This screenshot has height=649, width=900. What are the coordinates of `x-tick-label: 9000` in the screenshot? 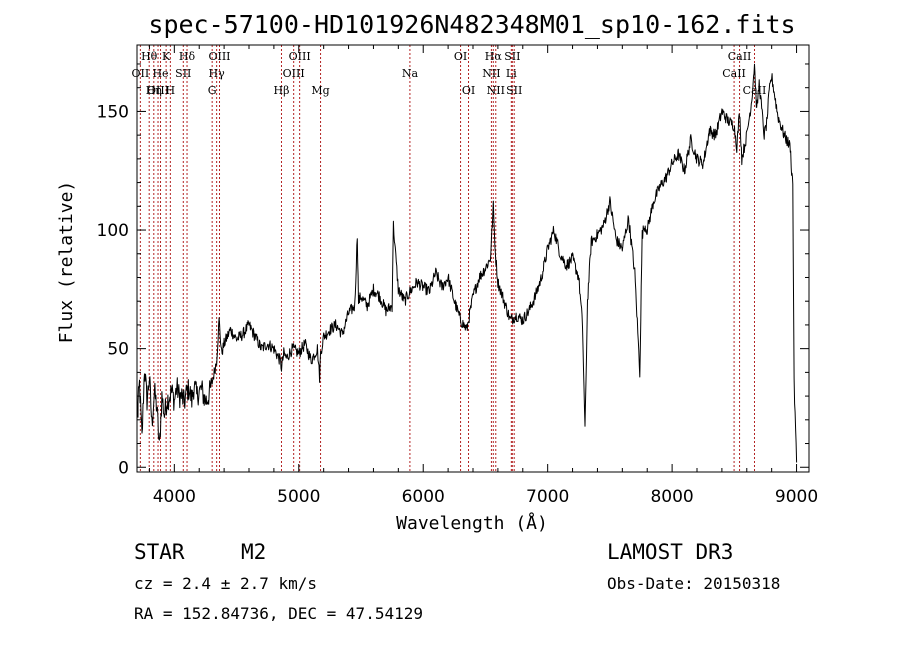 It's located at (796, 497).